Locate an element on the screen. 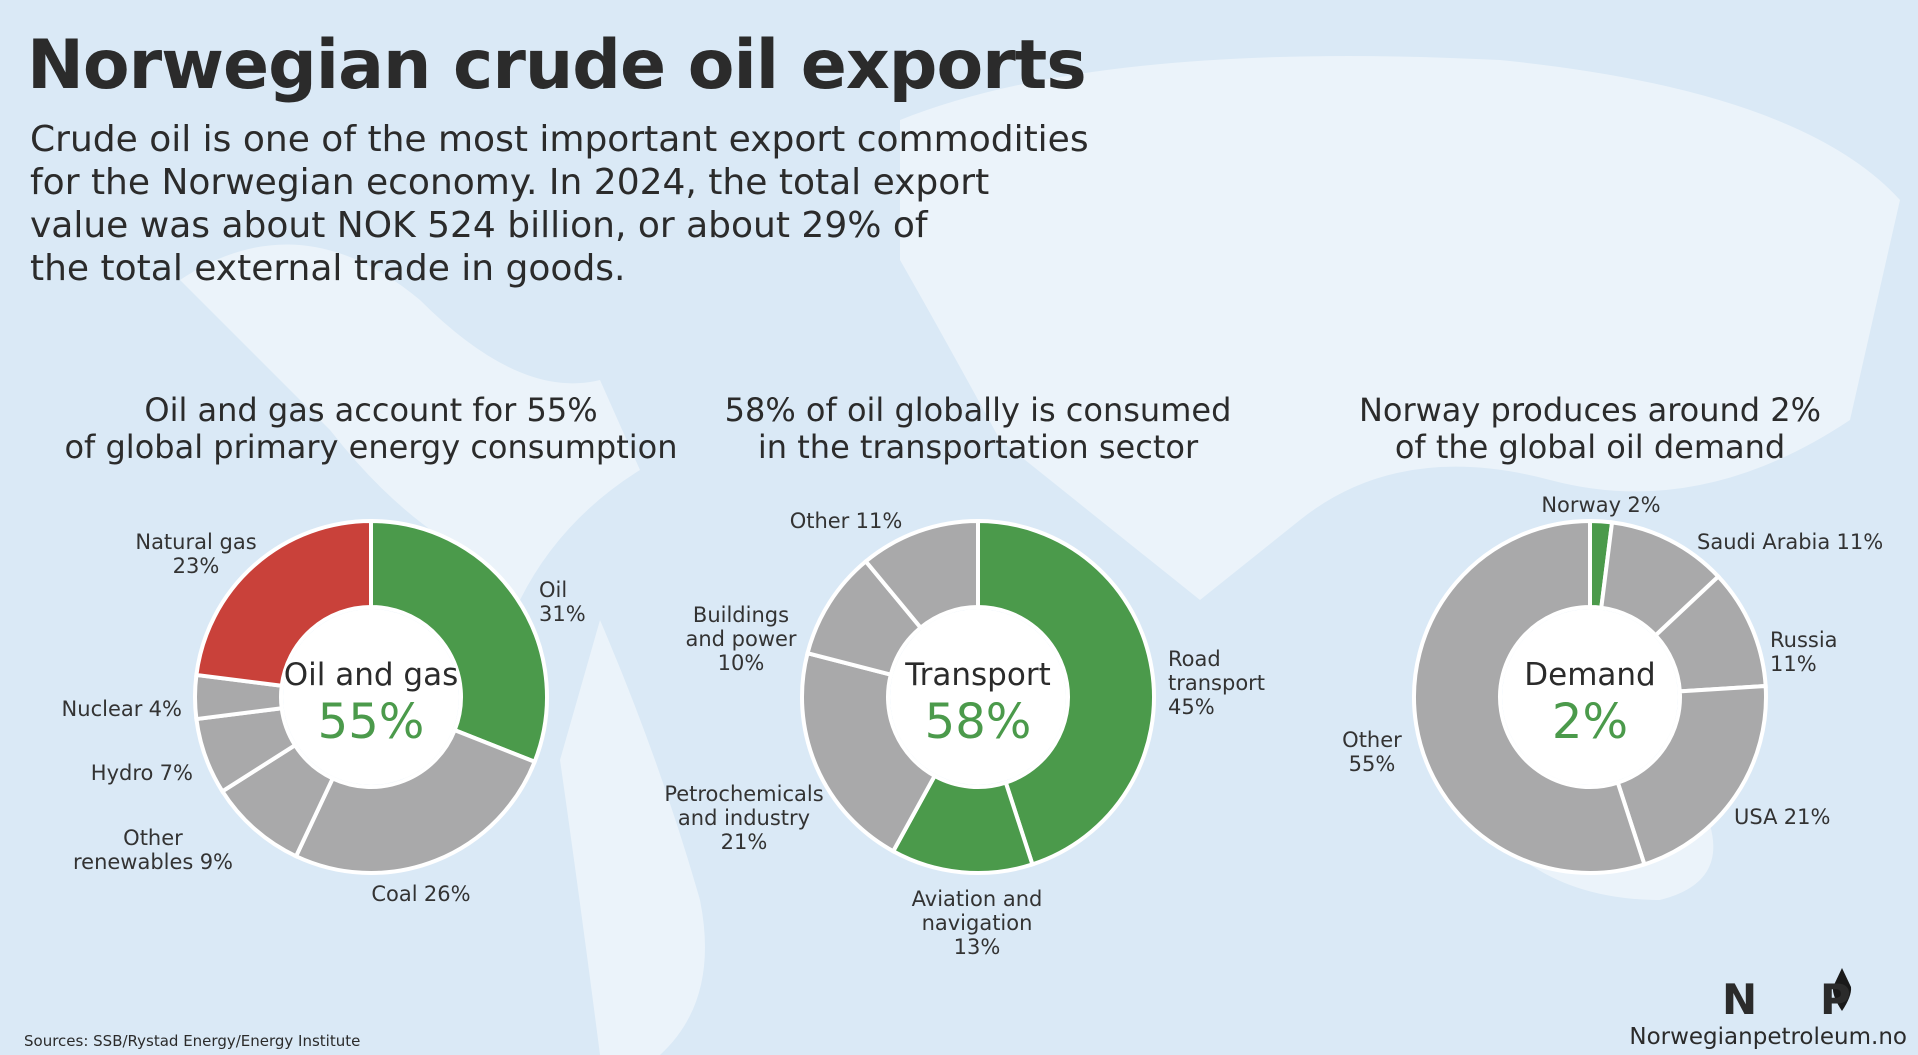 The width and height of the screenshot is (1918, 1055). logo-letter: P is located at coordinates (1835, 999).